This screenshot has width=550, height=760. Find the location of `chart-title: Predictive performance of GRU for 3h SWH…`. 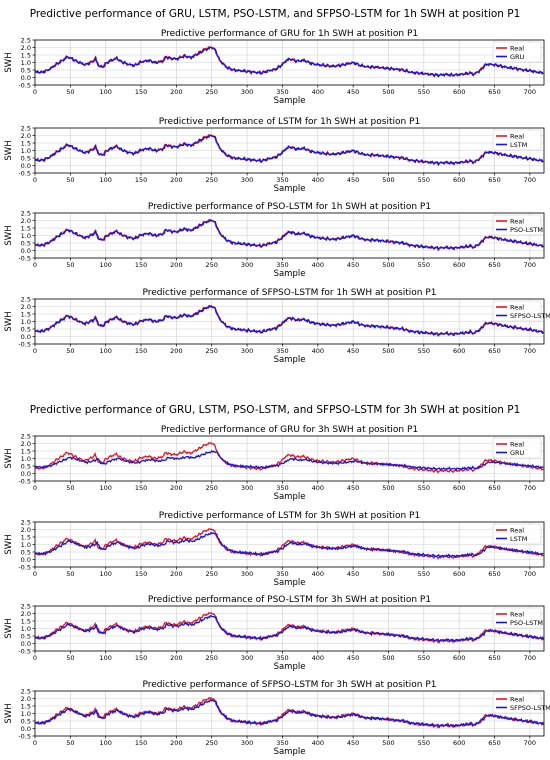

chart-title: Predictive performance of GRU for 3h SWH… is located at coordinates (289, 430).